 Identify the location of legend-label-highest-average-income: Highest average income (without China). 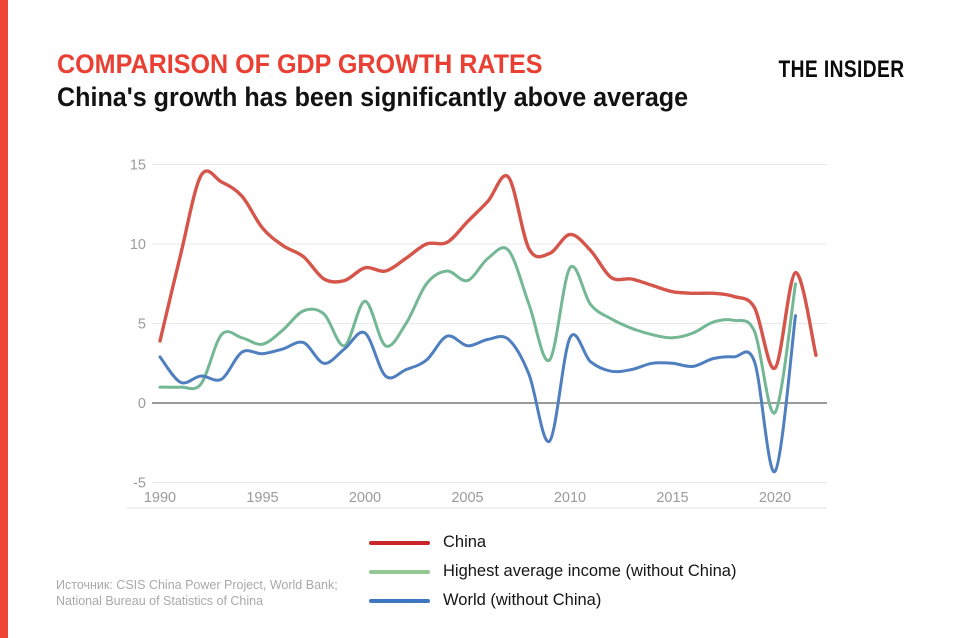
(590, 571).